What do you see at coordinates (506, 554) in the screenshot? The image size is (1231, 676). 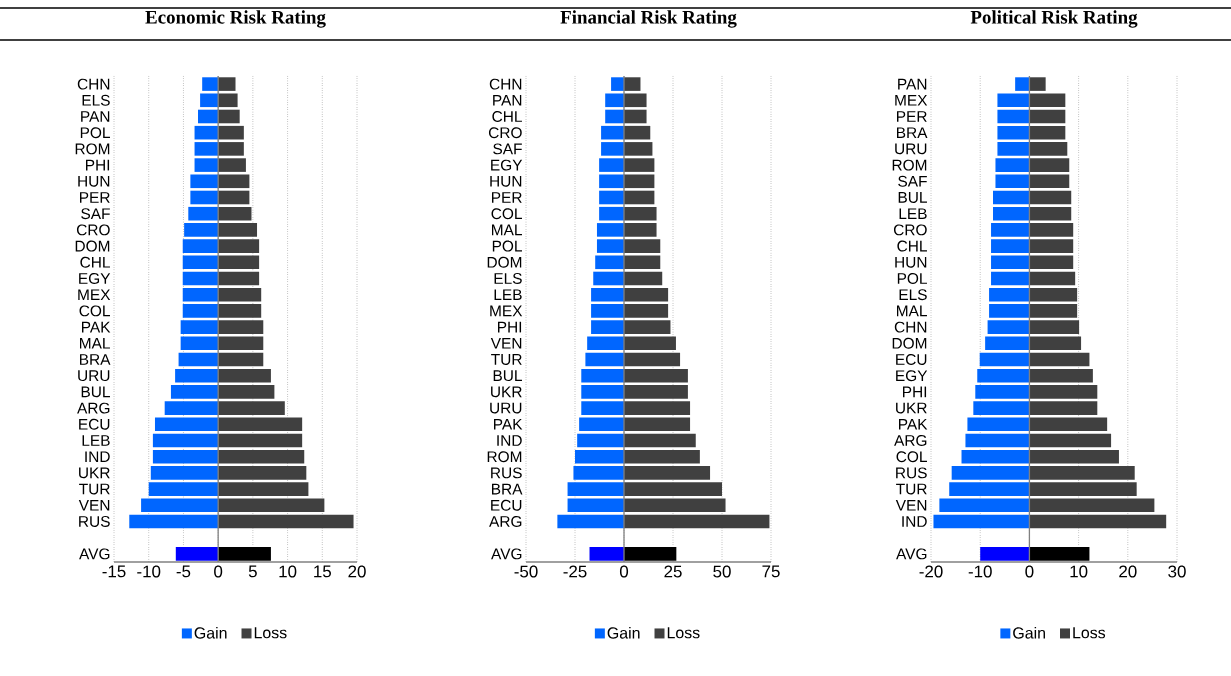 I see `y-tick-label: AVG` at bounding box center [506, 554].